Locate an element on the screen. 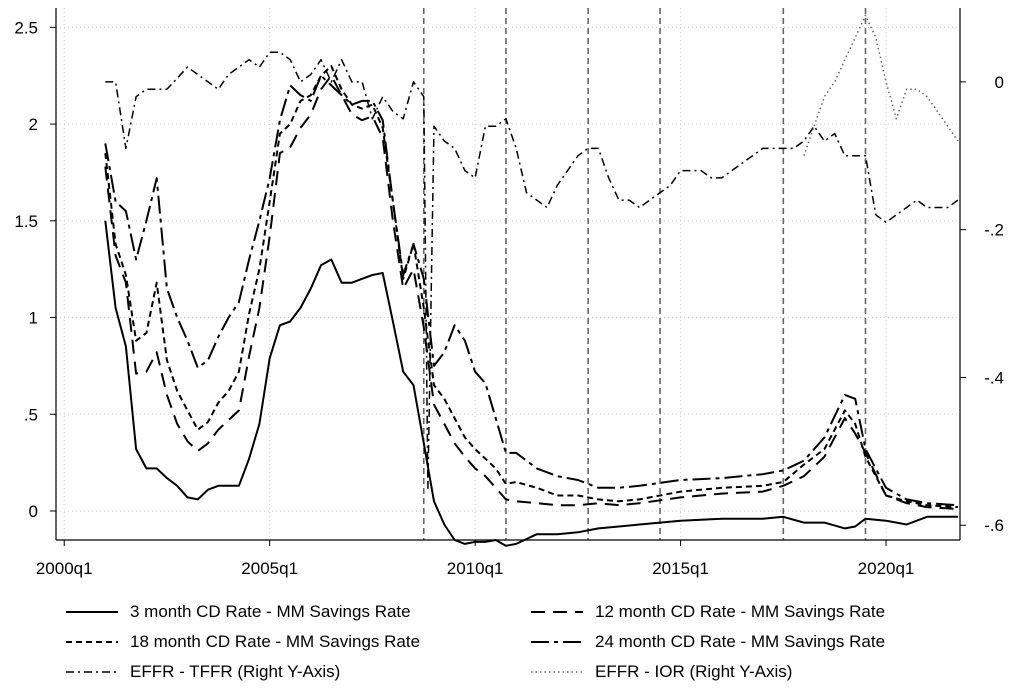  y-left-tick-label-5: 2.5 is located at coordinates (26, 27).